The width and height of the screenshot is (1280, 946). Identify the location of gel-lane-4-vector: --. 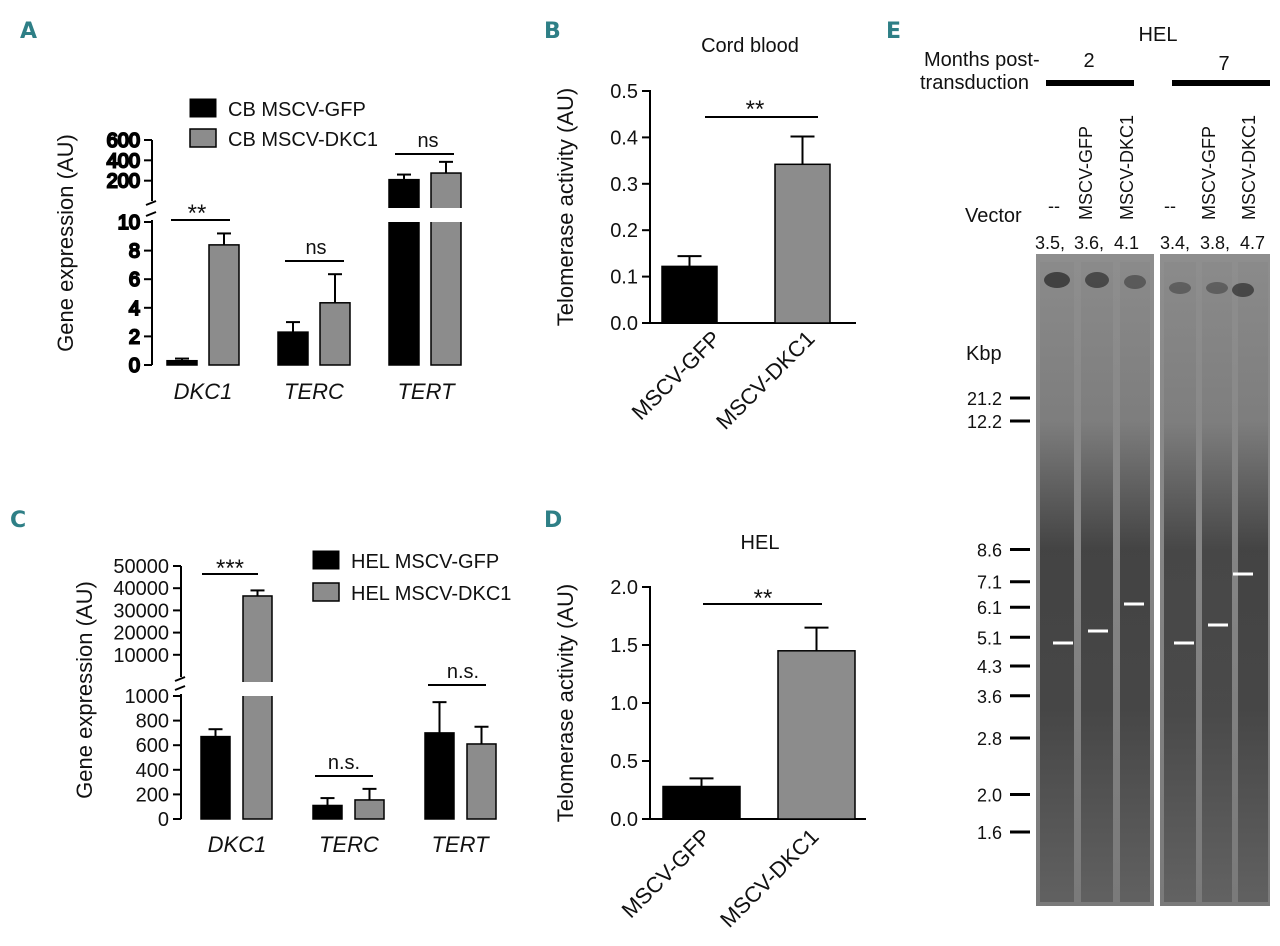
(1170, 206).